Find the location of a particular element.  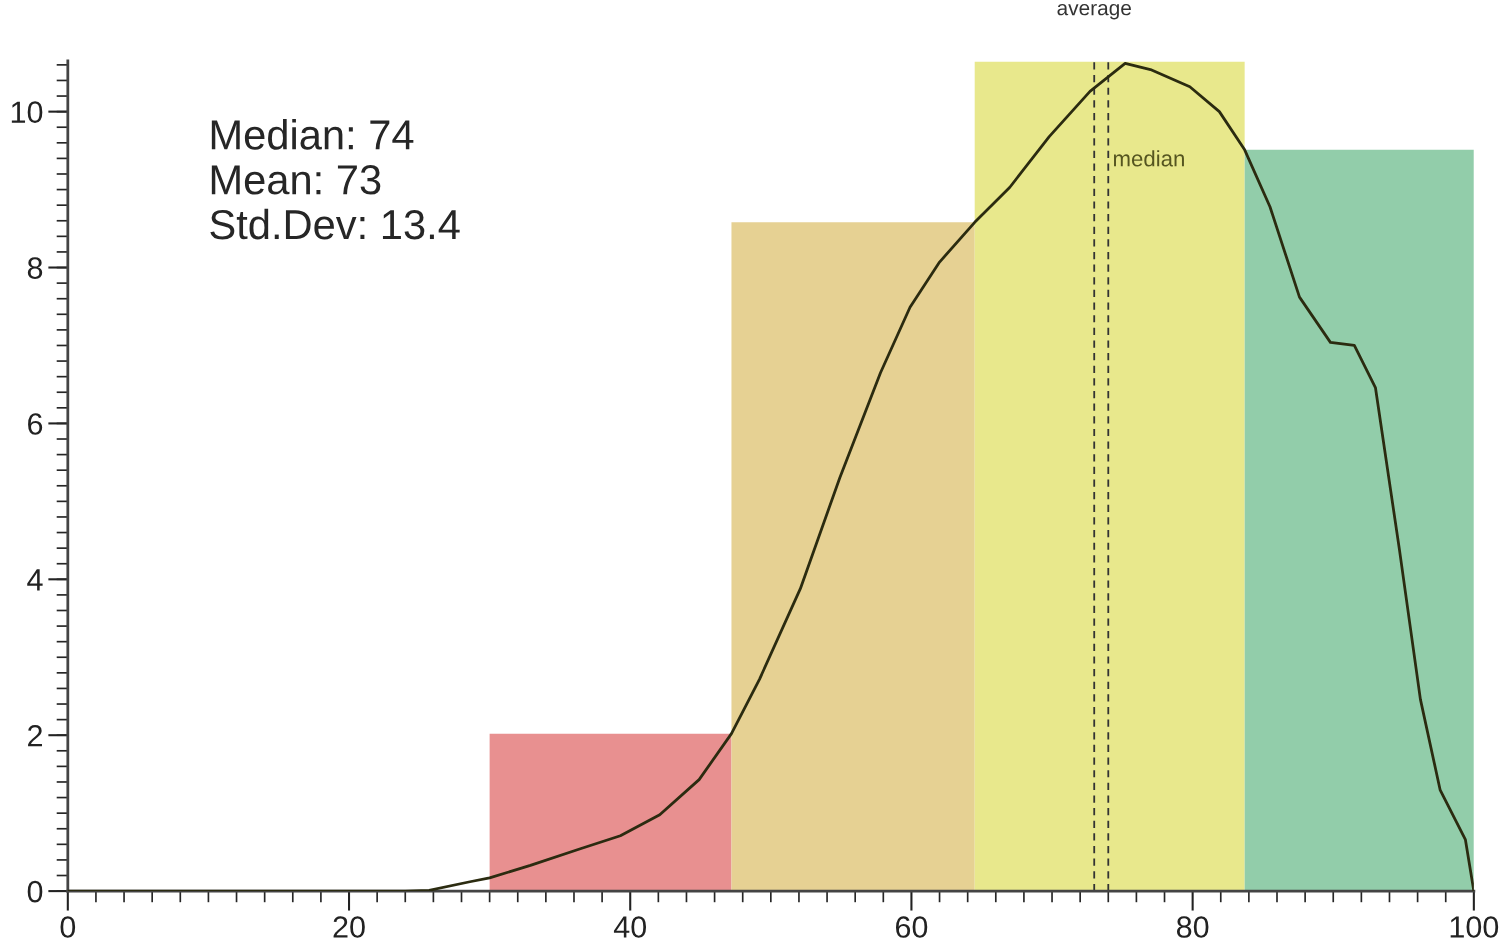

y-tick-label: 8 is located at coordinates (35, 268).